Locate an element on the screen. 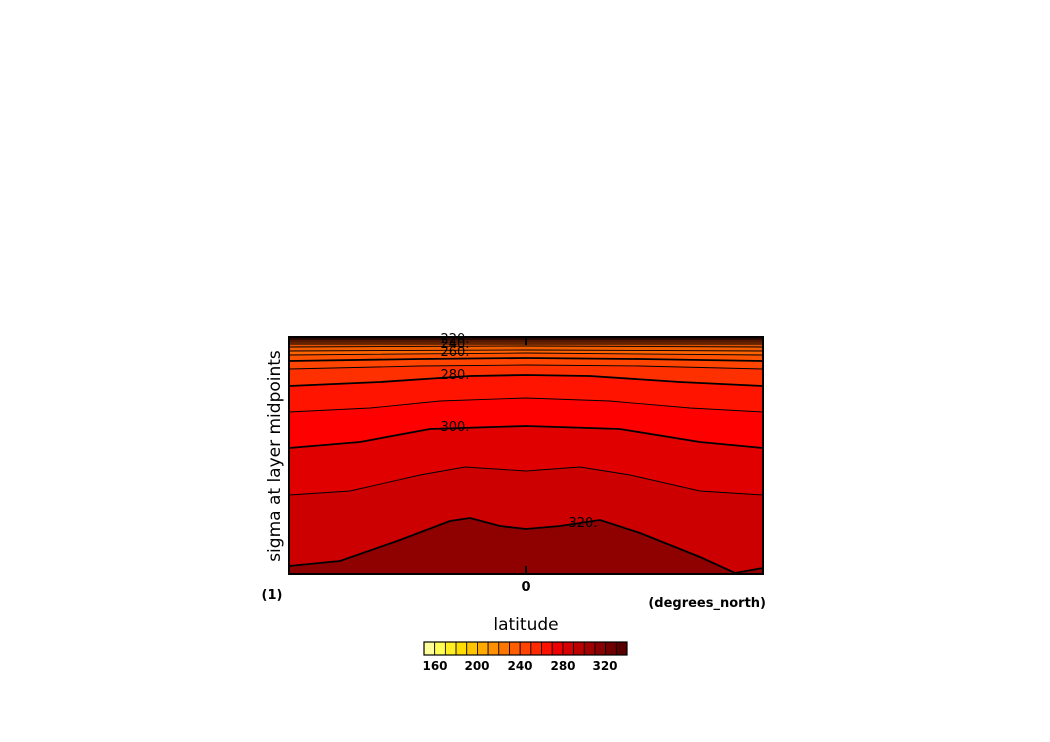  contour-band is located at coordinates (526, 546).